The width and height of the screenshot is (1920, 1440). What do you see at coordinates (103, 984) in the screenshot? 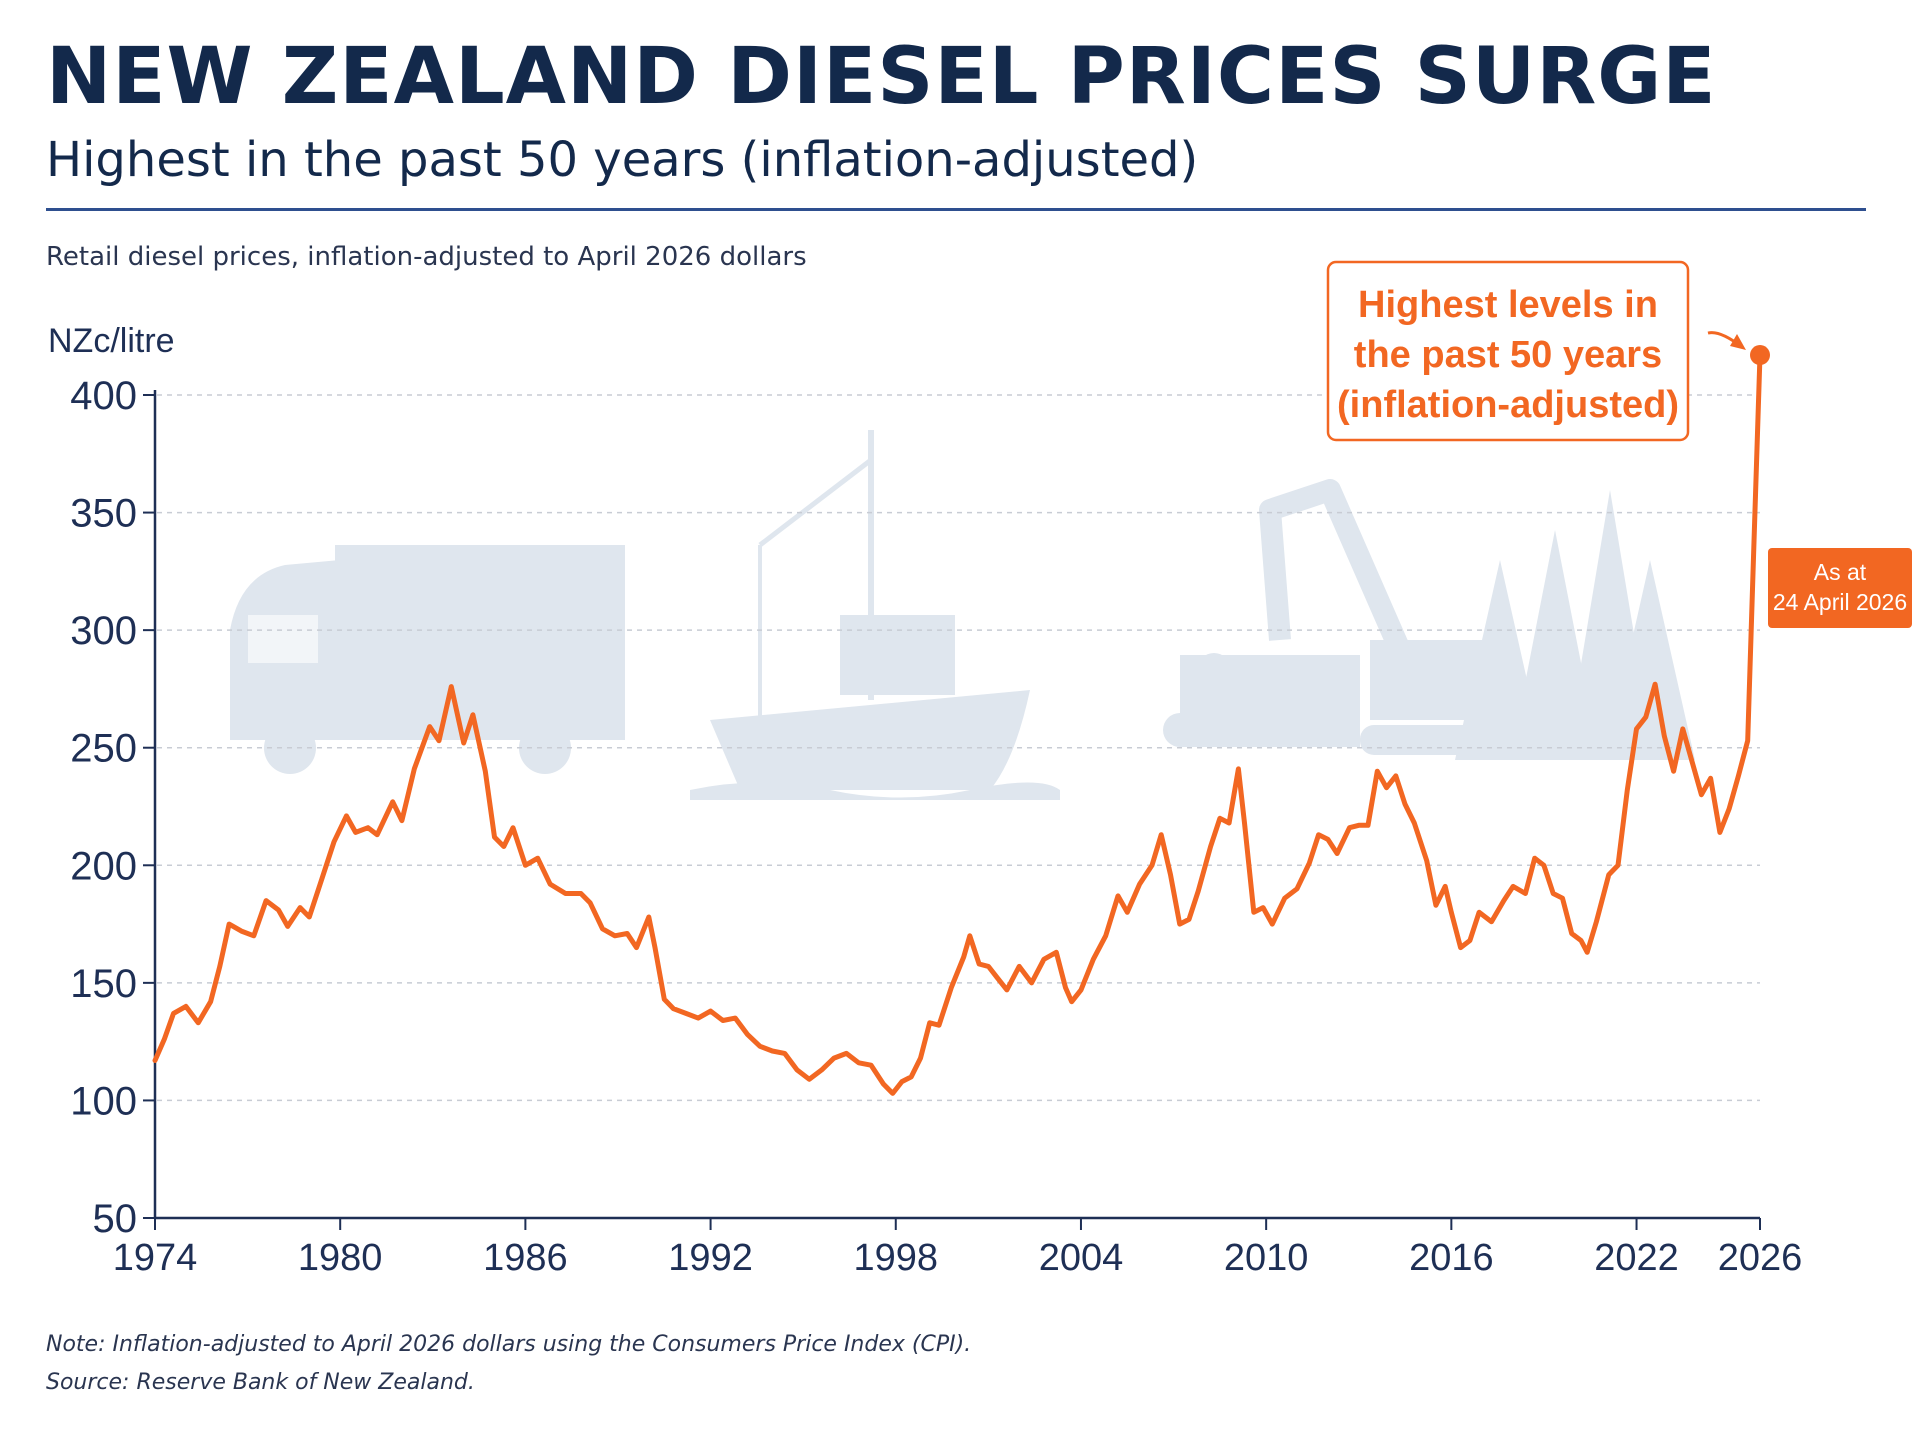
I see `y-tick-label: 150` at bounding box center [103, 984].